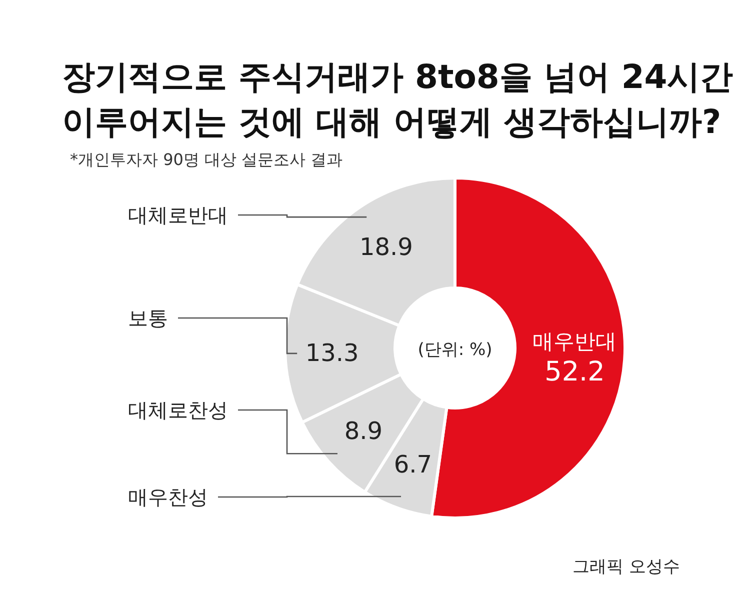  I want to click on slice-label: 보통, so click(148, 318).